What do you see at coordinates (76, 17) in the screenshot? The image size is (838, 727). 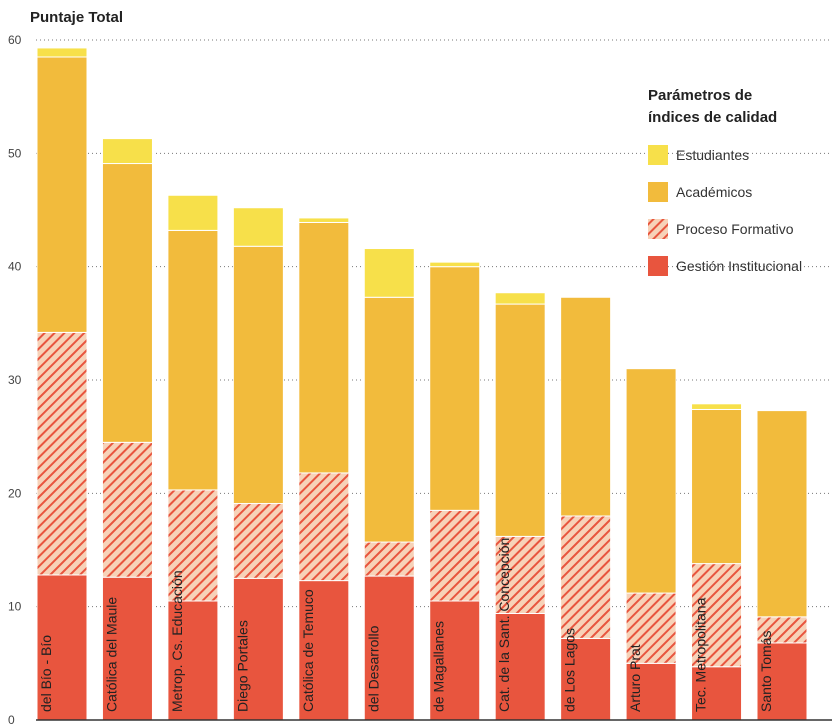 I see `y-axis-title: Puntaje Total` at bounding box center [76, 17].